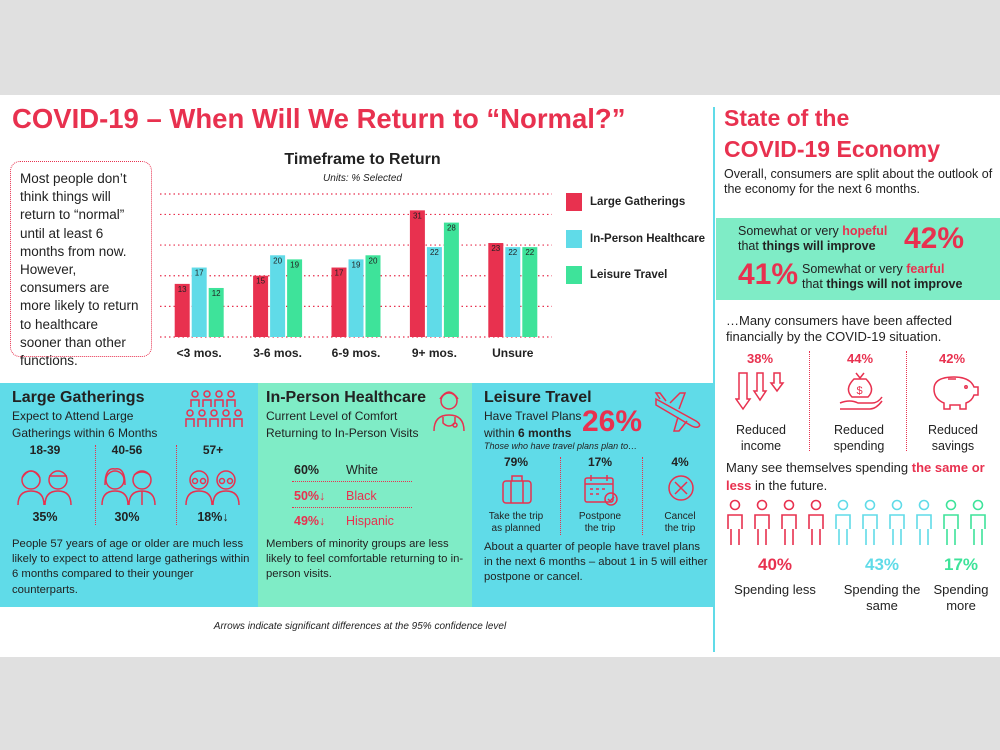 The image size is (1000, 750). I want to click on subheading-part: Have Travel Plans, so click(533, 416).